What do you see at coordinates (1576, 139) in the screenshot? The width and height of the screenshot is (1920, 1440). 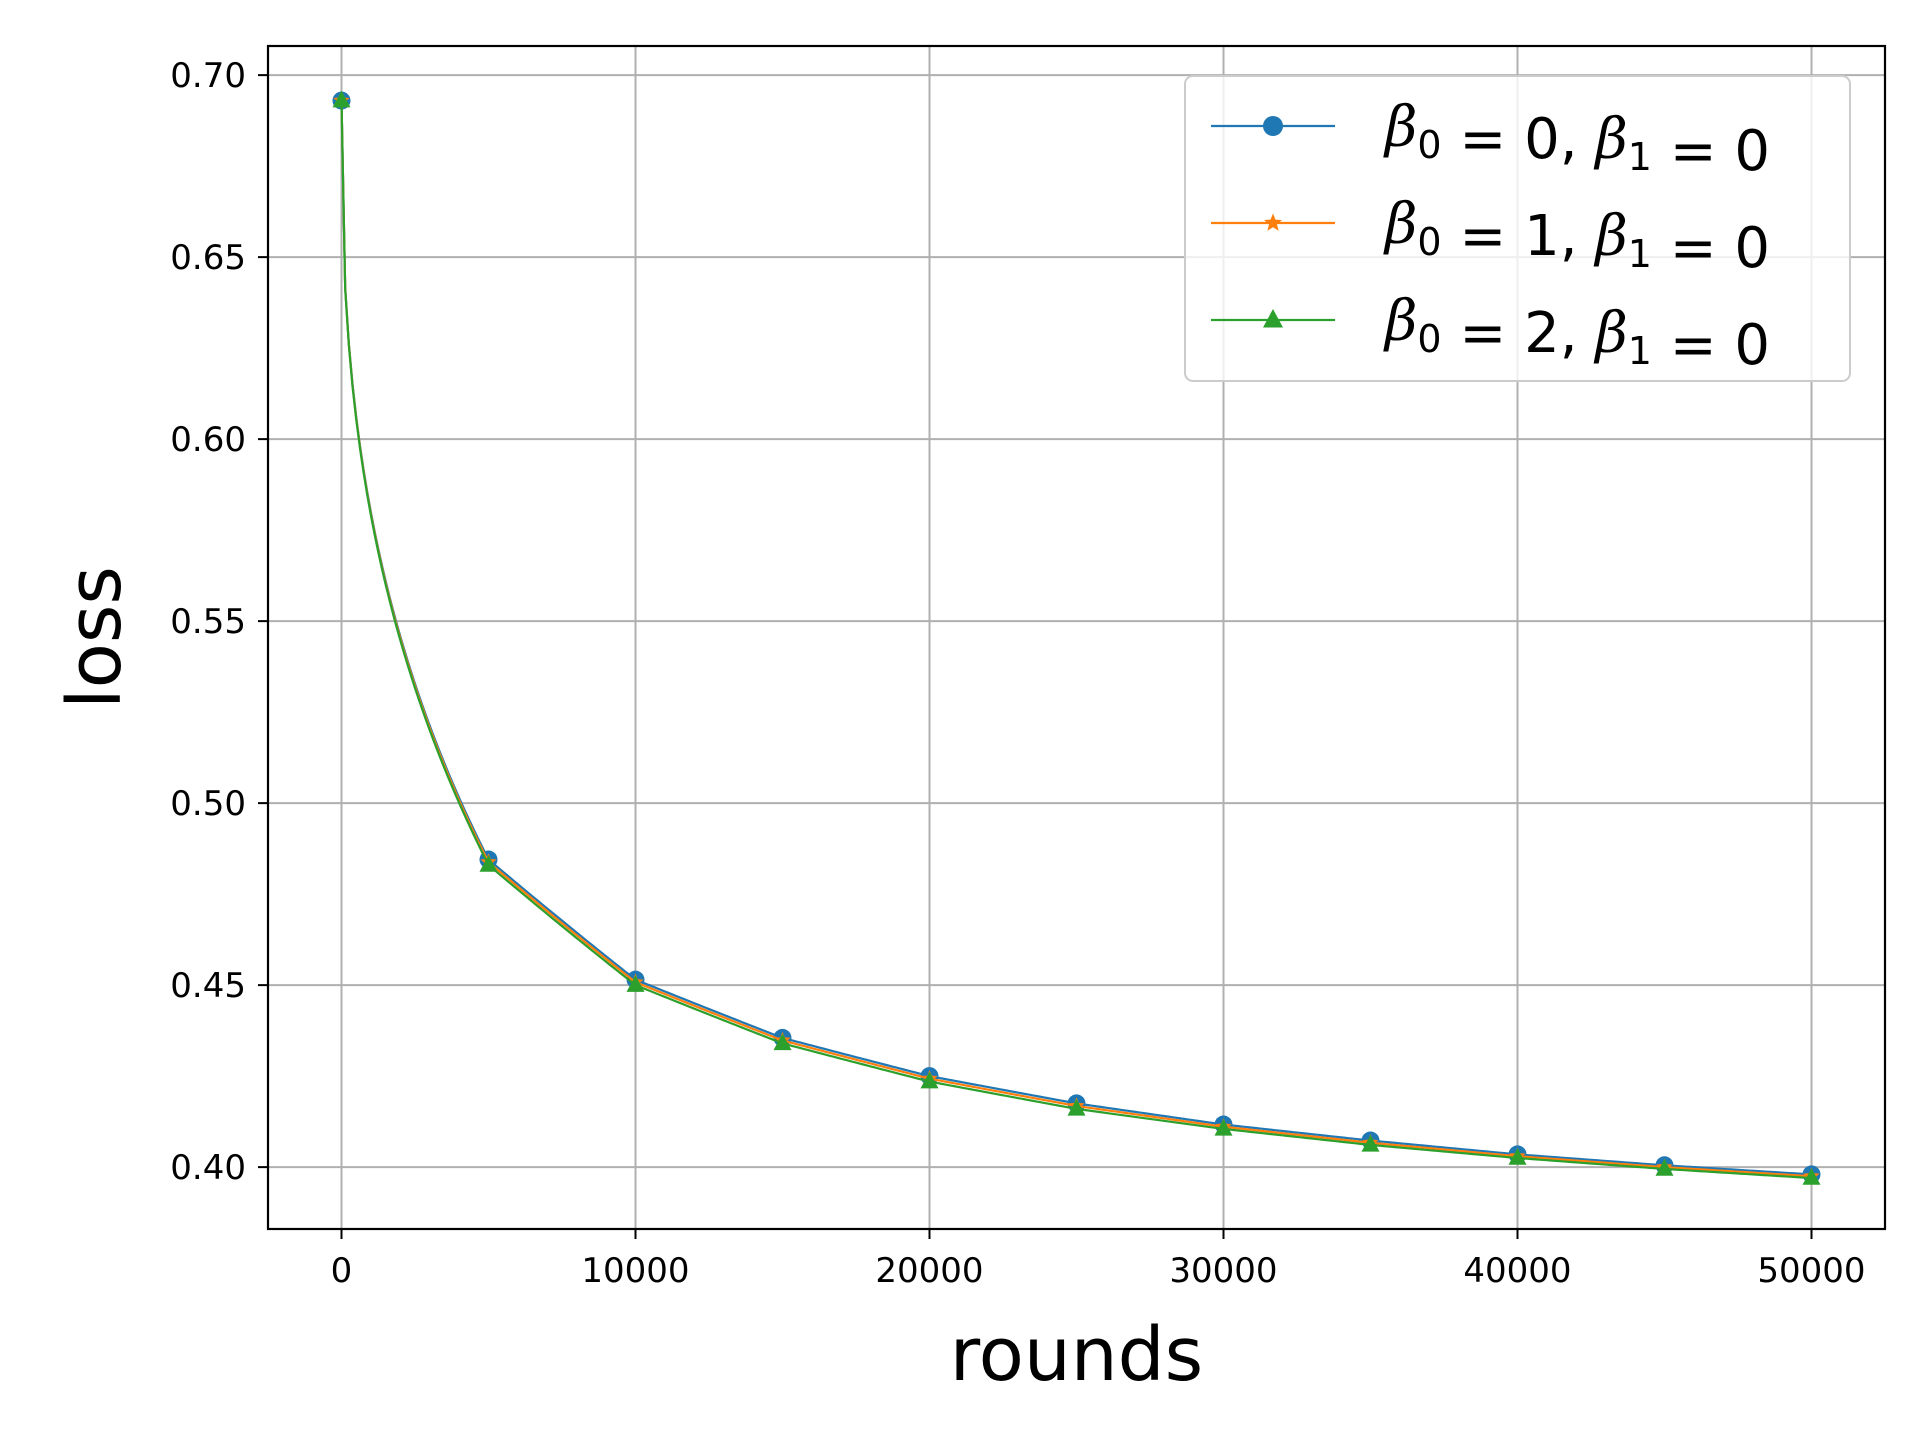 I see `legend-label: β0 = 0, β1 = 0` at bounding box center [1576, 139].